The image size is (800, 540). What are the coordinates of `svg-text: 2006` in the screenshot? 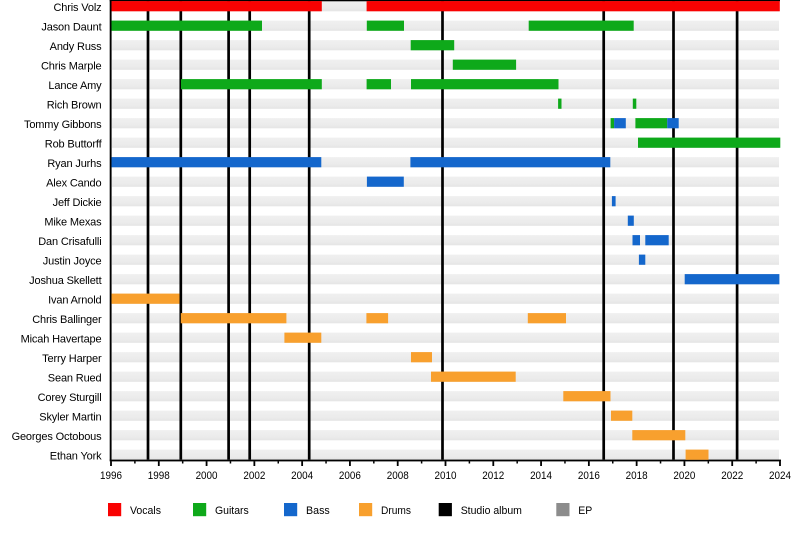 It's located at (350, 476).